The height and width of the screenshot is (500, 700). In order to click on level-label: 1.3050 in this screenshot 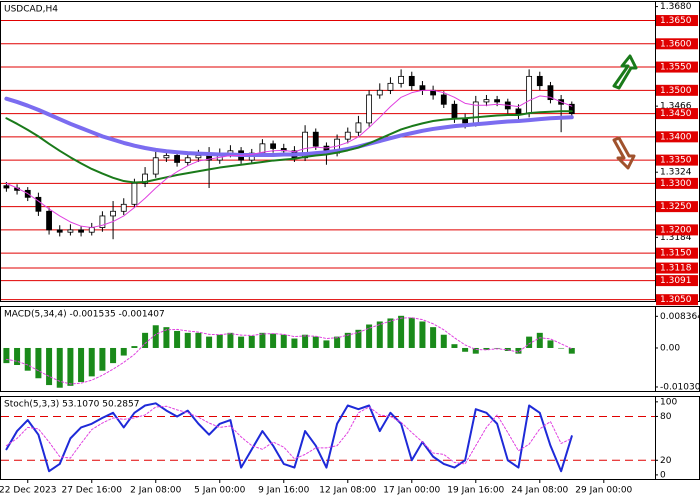, I will do `click(676, 300)`.